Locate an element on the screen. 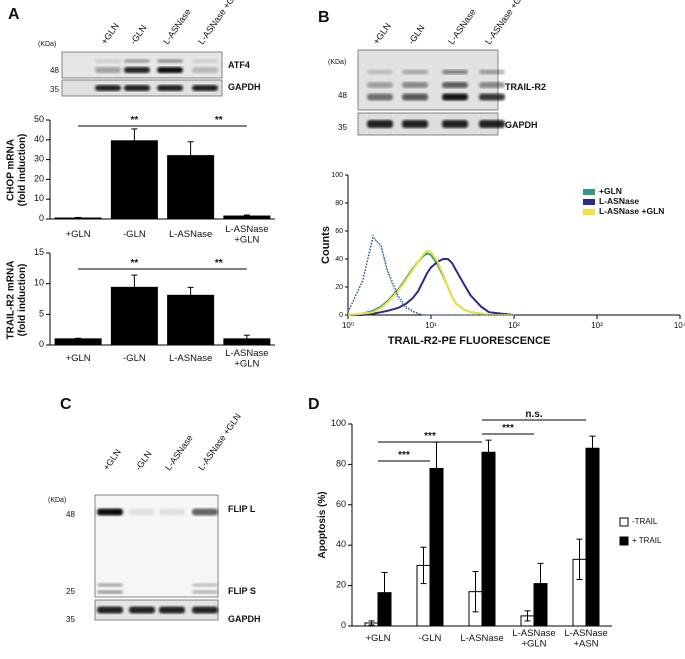  lane-label: L-ASNase is located at coordinates (177, 26).